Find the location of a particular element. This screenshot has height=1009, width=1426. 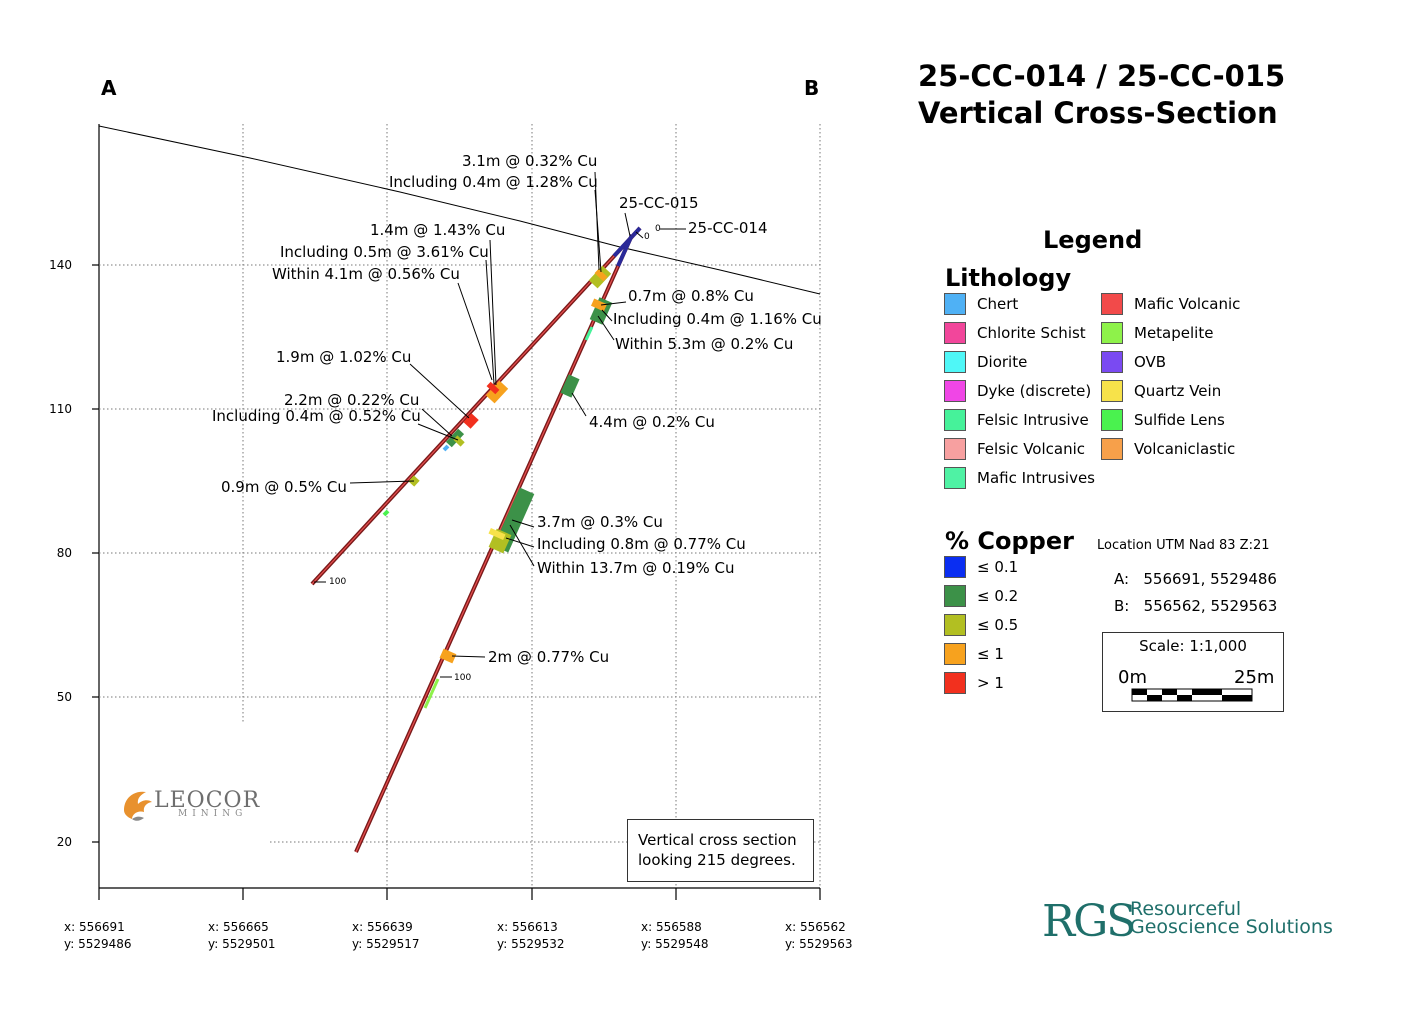

intercept-label: Including 0.4m @ 0.52% Cu is located at coordinates (316, 416).